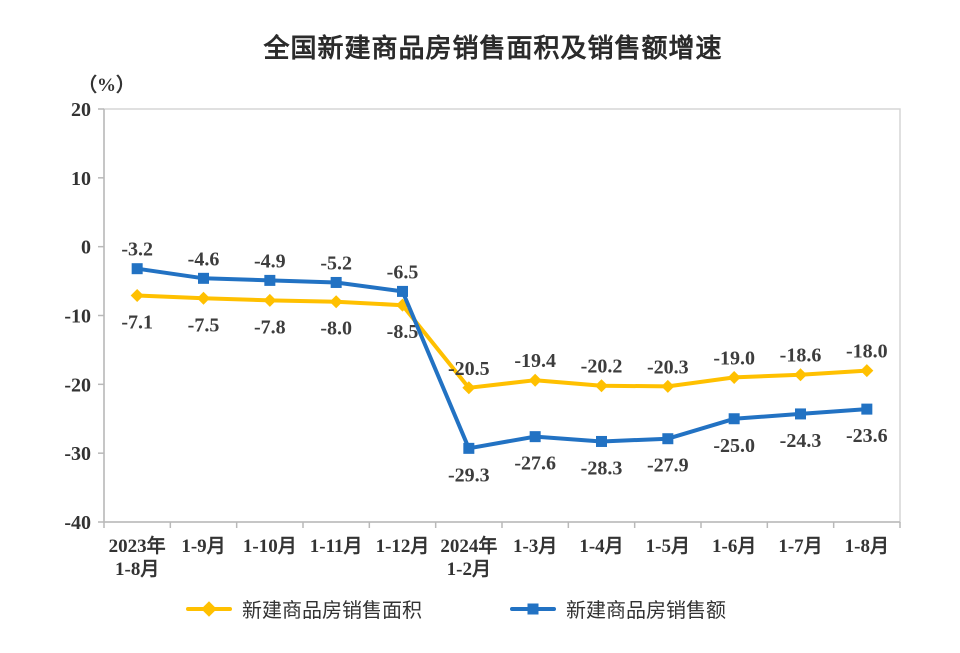 Image resolution: width=960 pixels, height=653 pixels. Describe the element at coordinates (867, 436) in the screenshot. I see `data-label: -23.6` at that location.